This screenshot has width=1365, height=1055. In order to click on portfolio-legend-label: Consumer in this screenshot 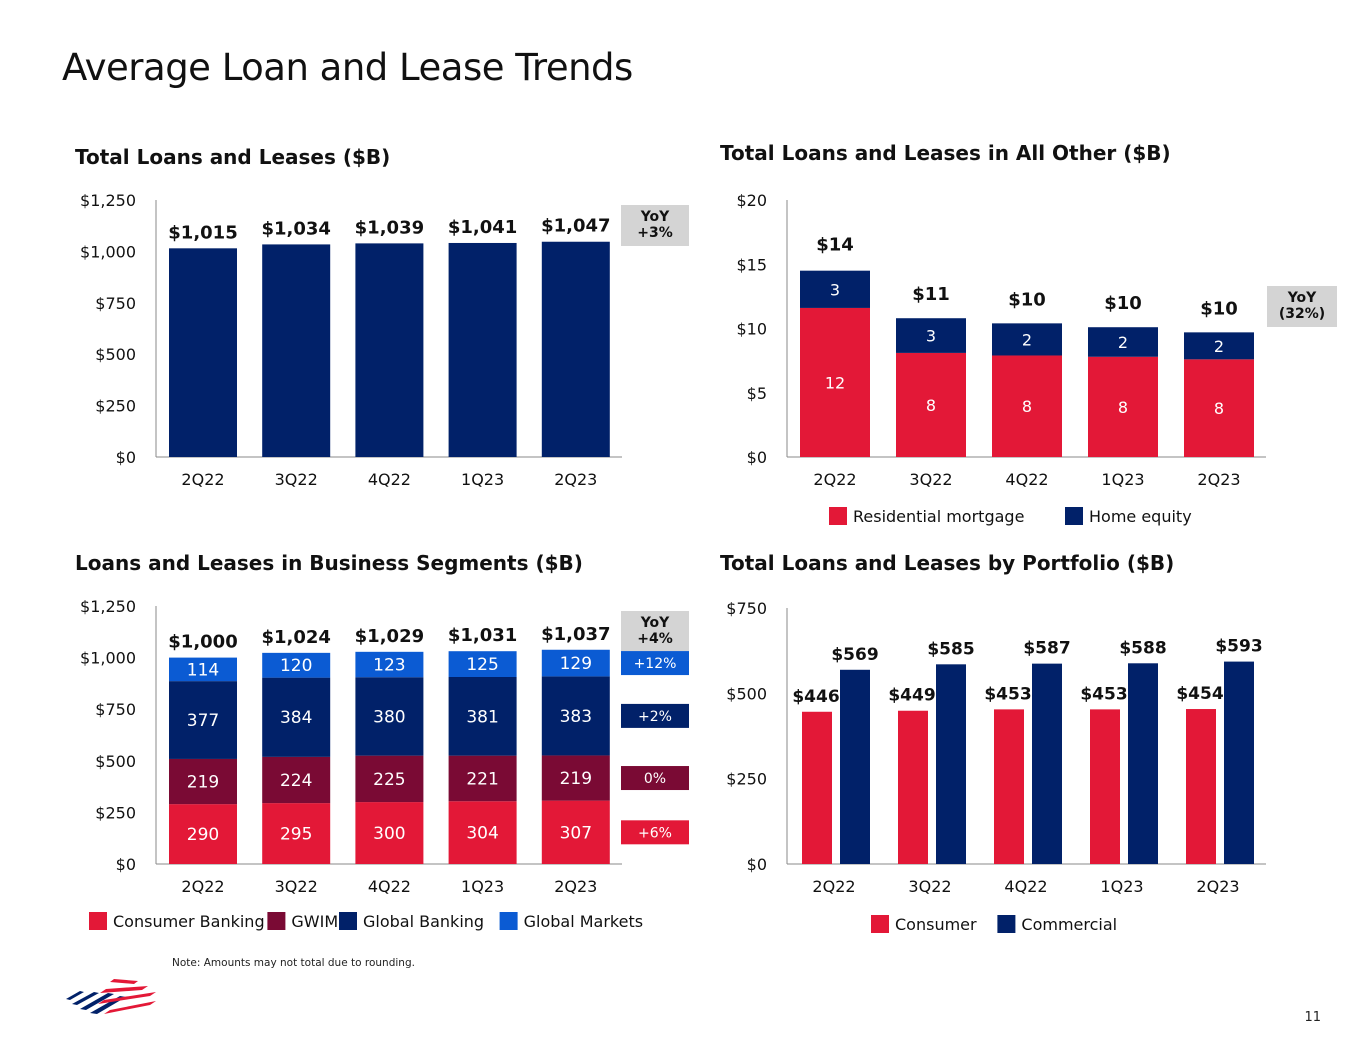, I will do `click(936, 924)`.